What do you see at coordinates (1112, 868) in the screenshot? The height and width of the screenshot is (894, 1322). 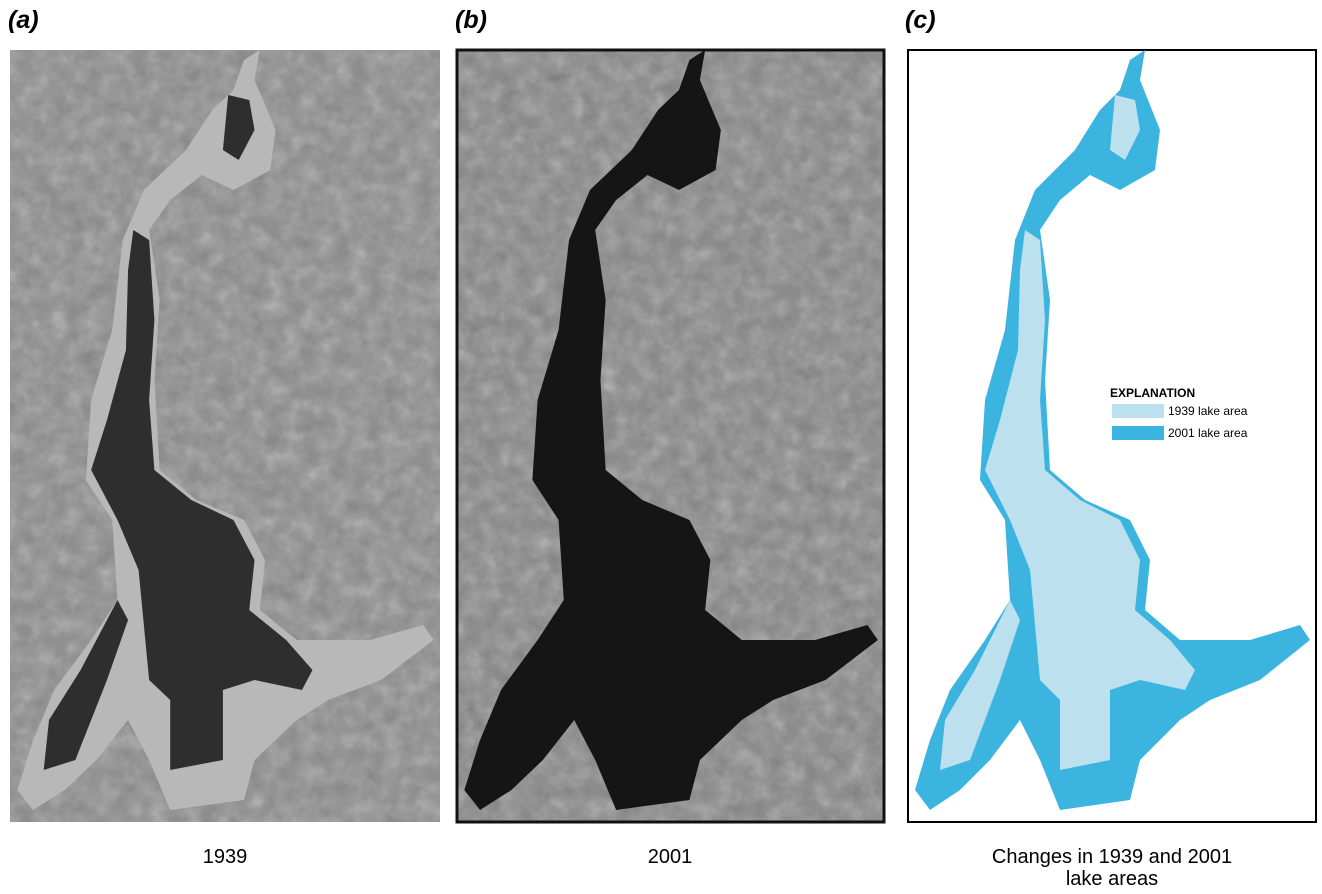 I see `caption: Changes in 1939 and 2001 lake areas` at bounding box center [1112, 868].